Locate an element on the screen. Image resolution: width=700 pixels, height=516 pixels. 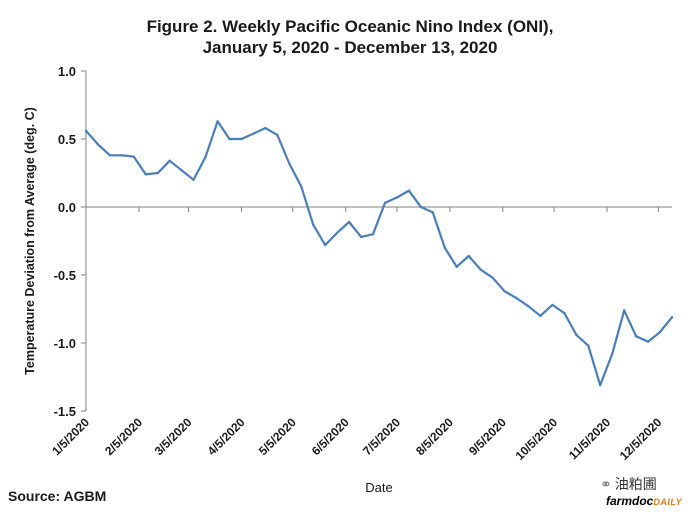
x-tick-label: 9/5/2020 is located at coordinates (487, 436).